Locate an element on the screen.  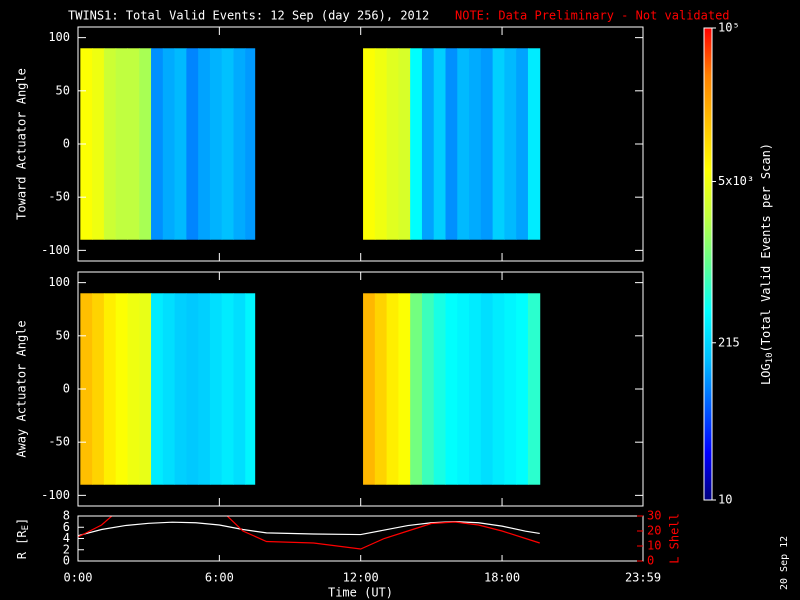
y-tick-label: -100 is located at coordinates (55, 250).